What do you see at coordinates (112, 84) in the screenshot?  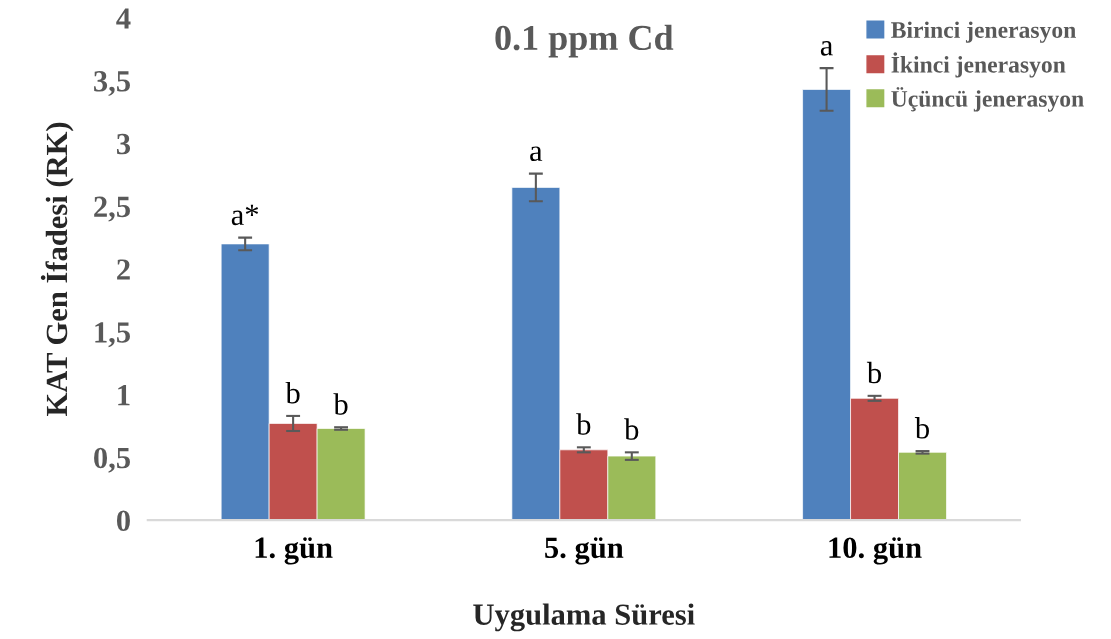 I see `y-tick-label: 3,5` at bounding box center [112, 84].